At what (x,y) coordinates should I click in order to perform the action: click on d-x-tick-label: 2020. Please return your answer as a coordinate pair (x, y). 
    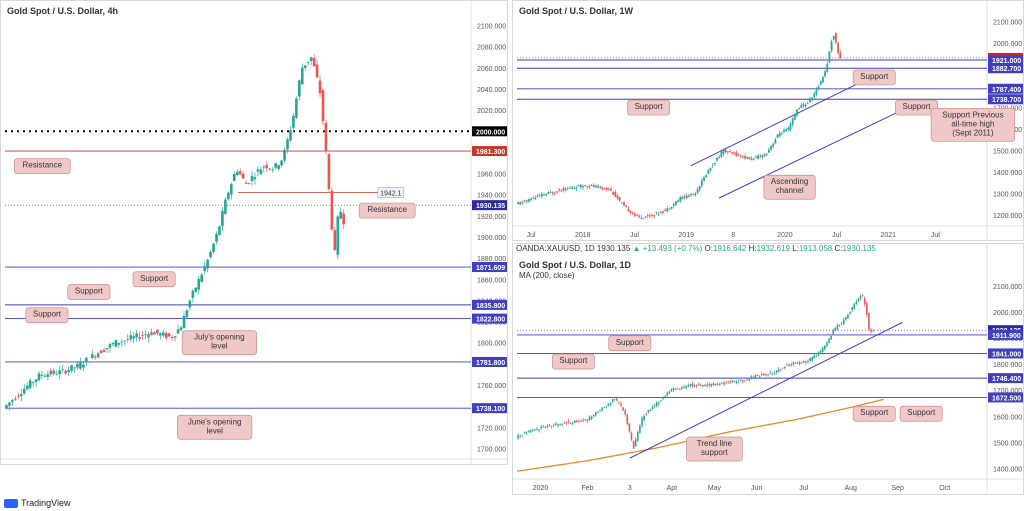
    Looking at the image, I should click on (541, 488).